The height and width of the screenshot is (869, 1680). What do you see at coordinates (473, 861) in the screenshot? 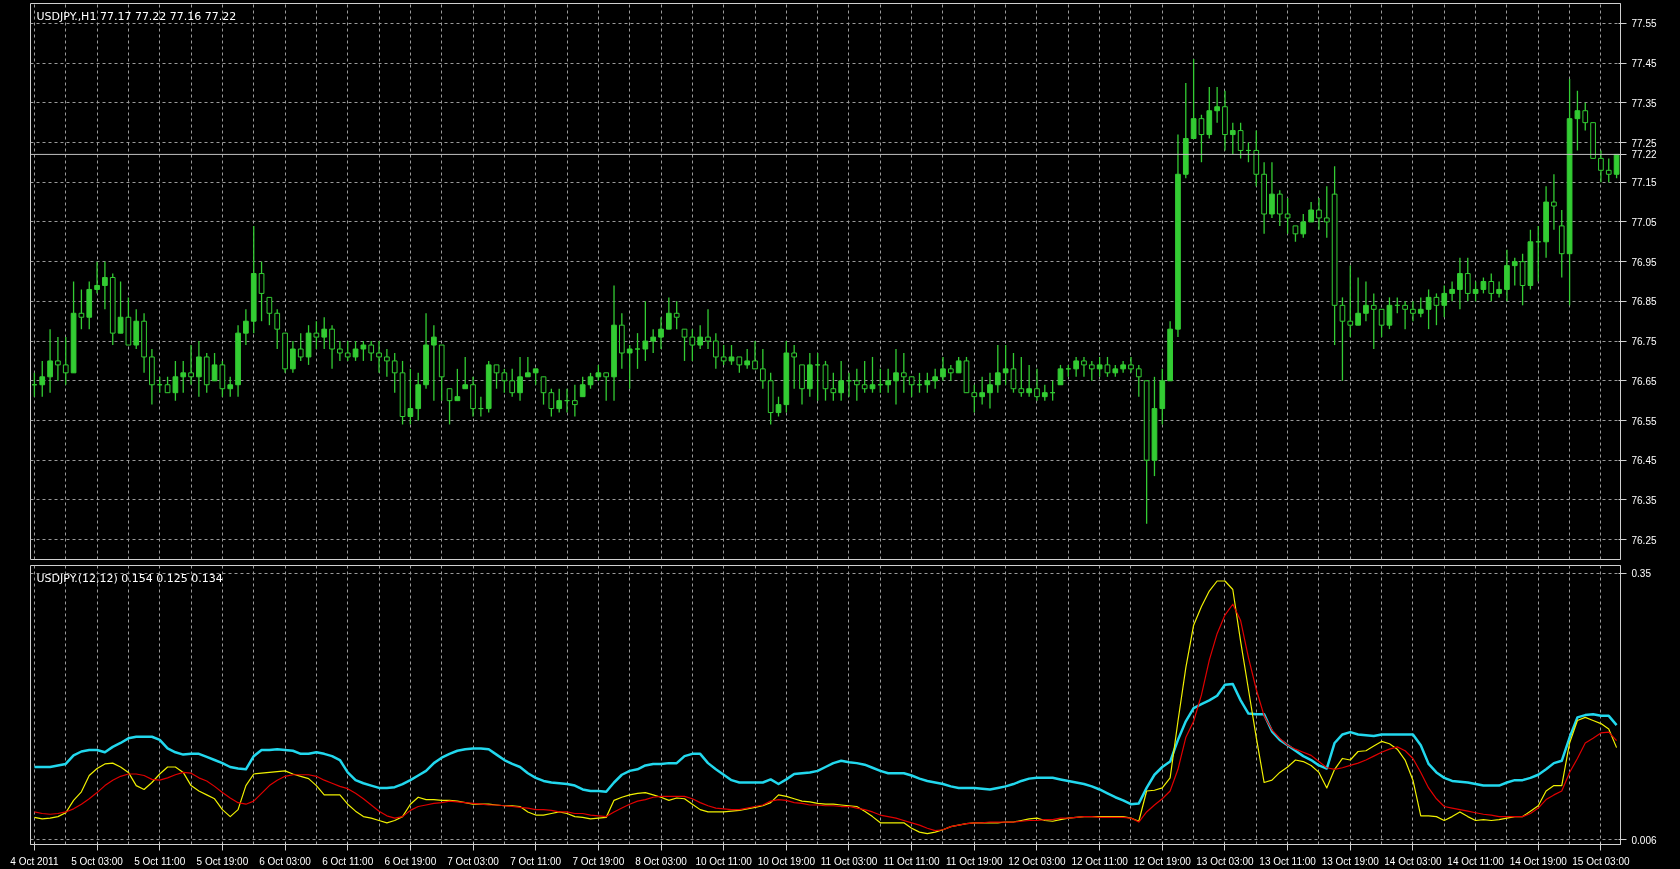
I see `x-tick-label: 7 Oct 03:00` at bounding box center [473, 861].